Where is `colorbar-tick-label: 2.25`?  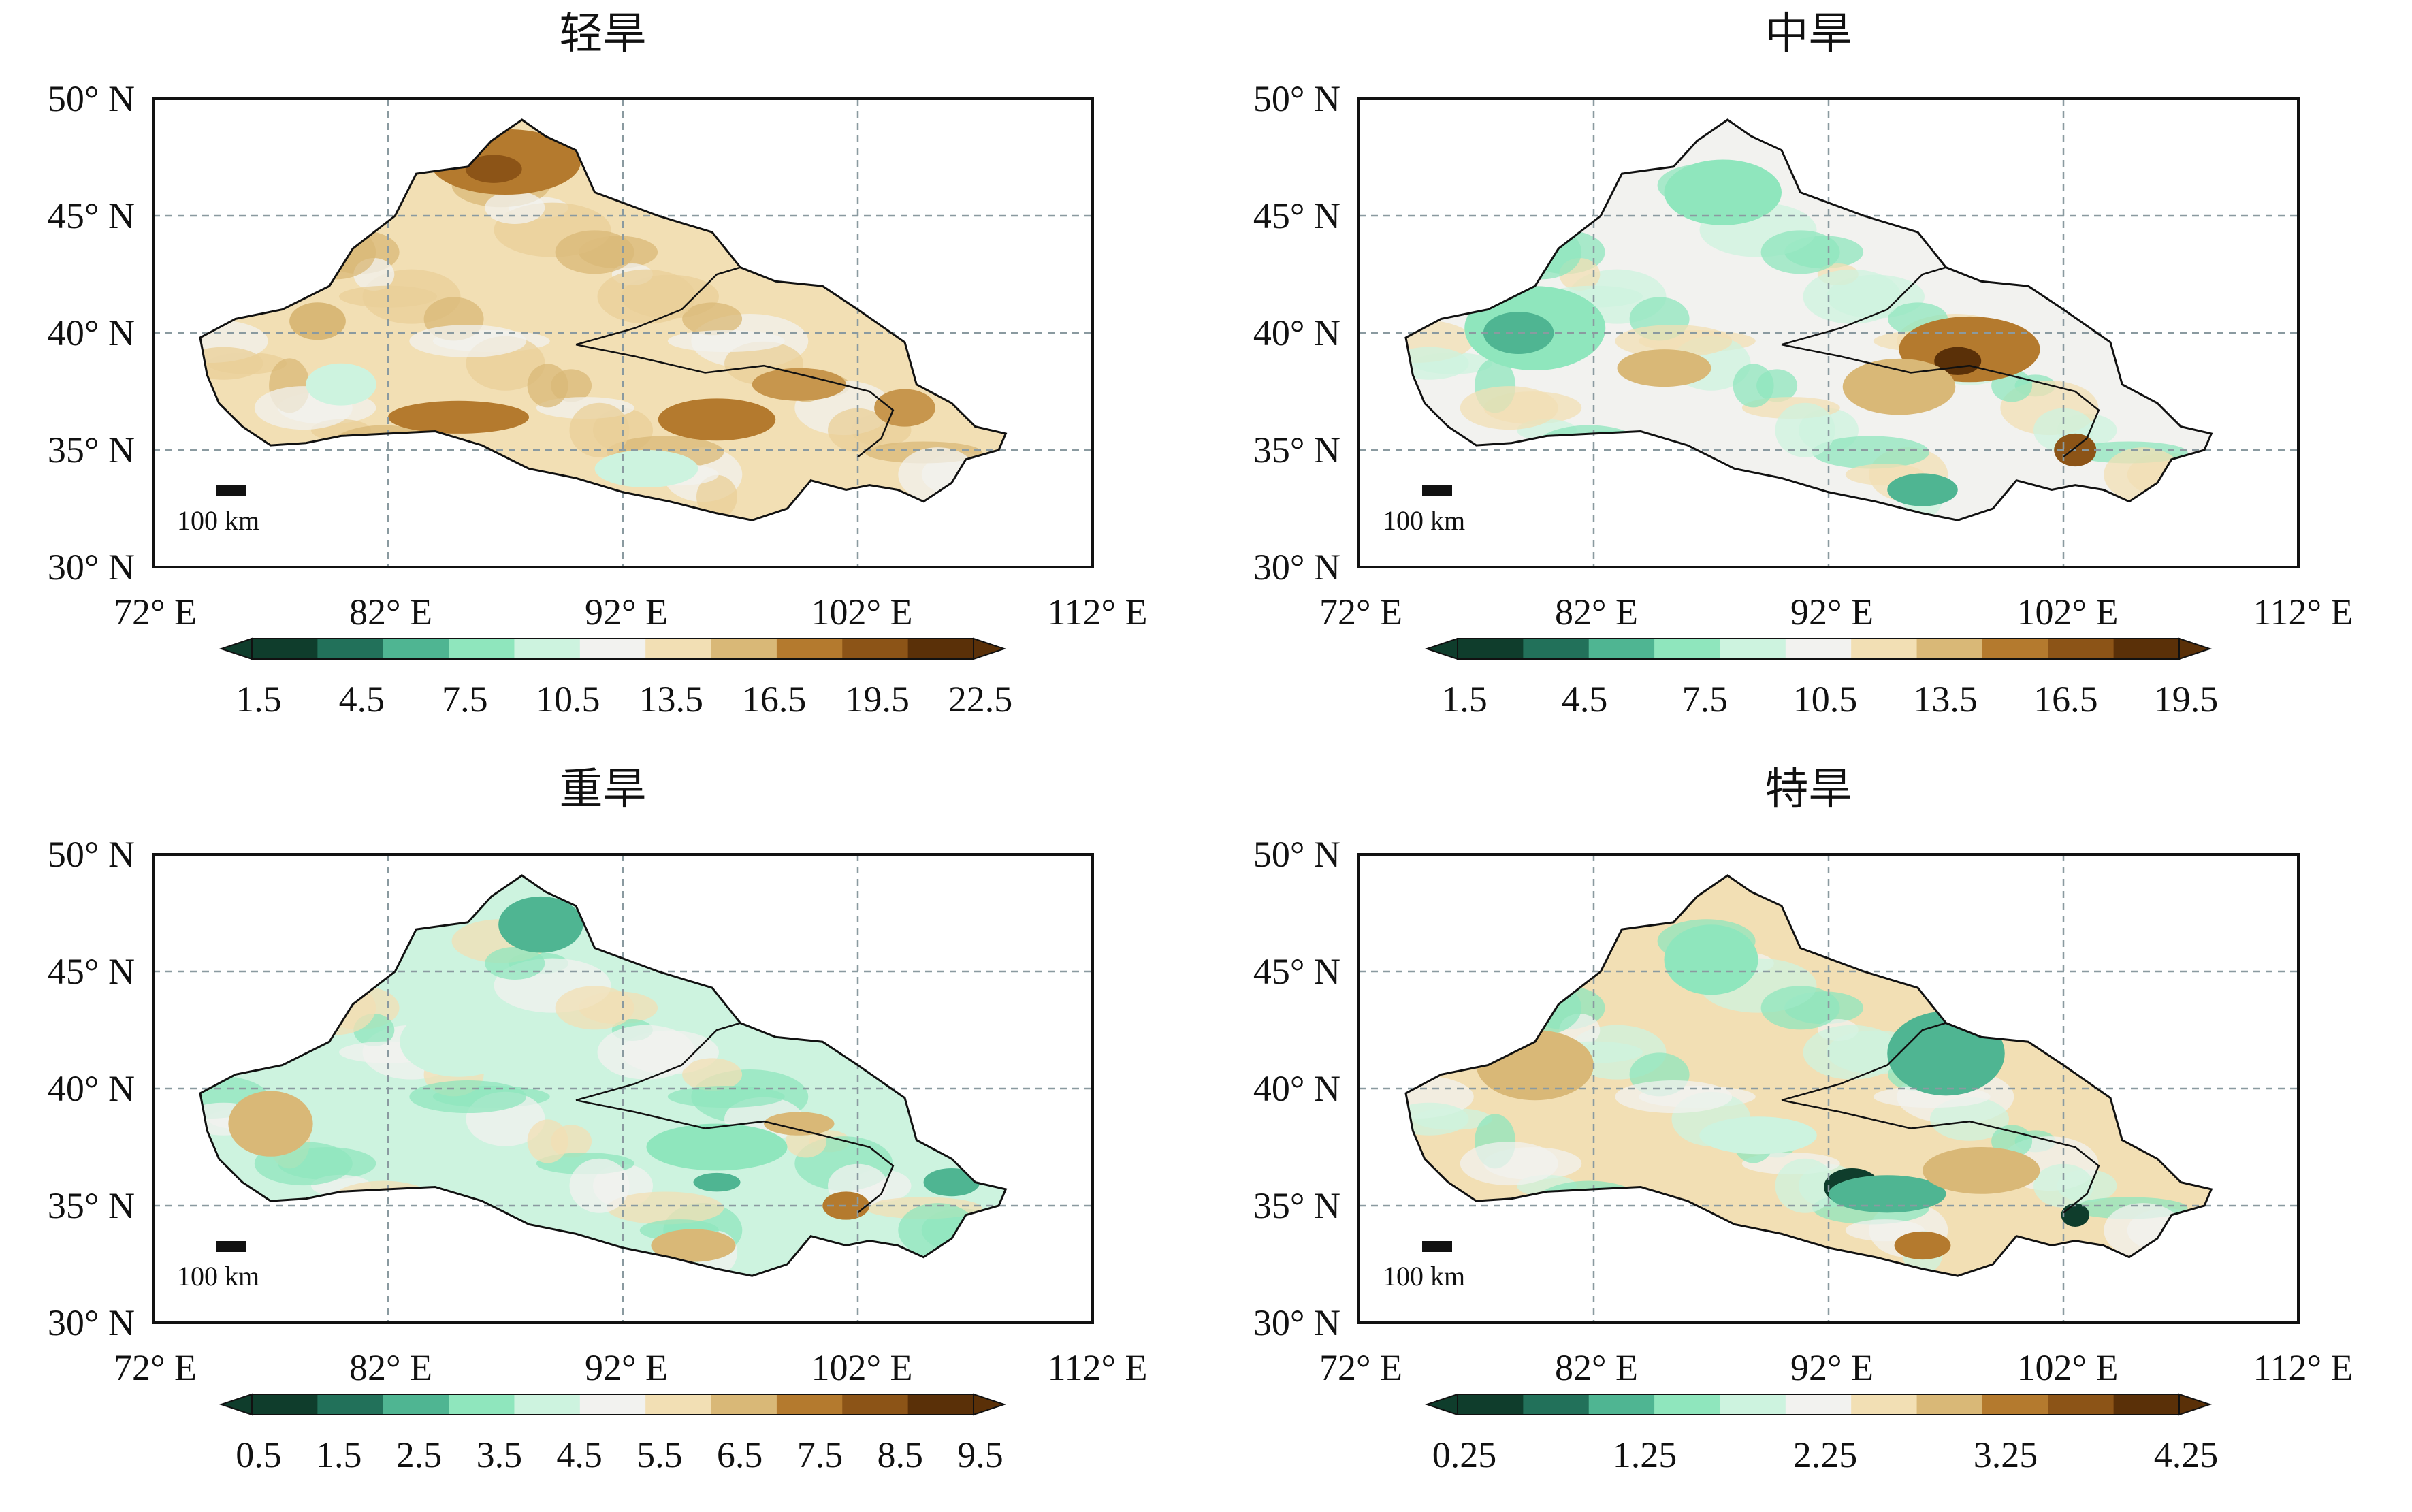 colorbar-tick-label: 2.25 is located at coordinates (1825, 1454).